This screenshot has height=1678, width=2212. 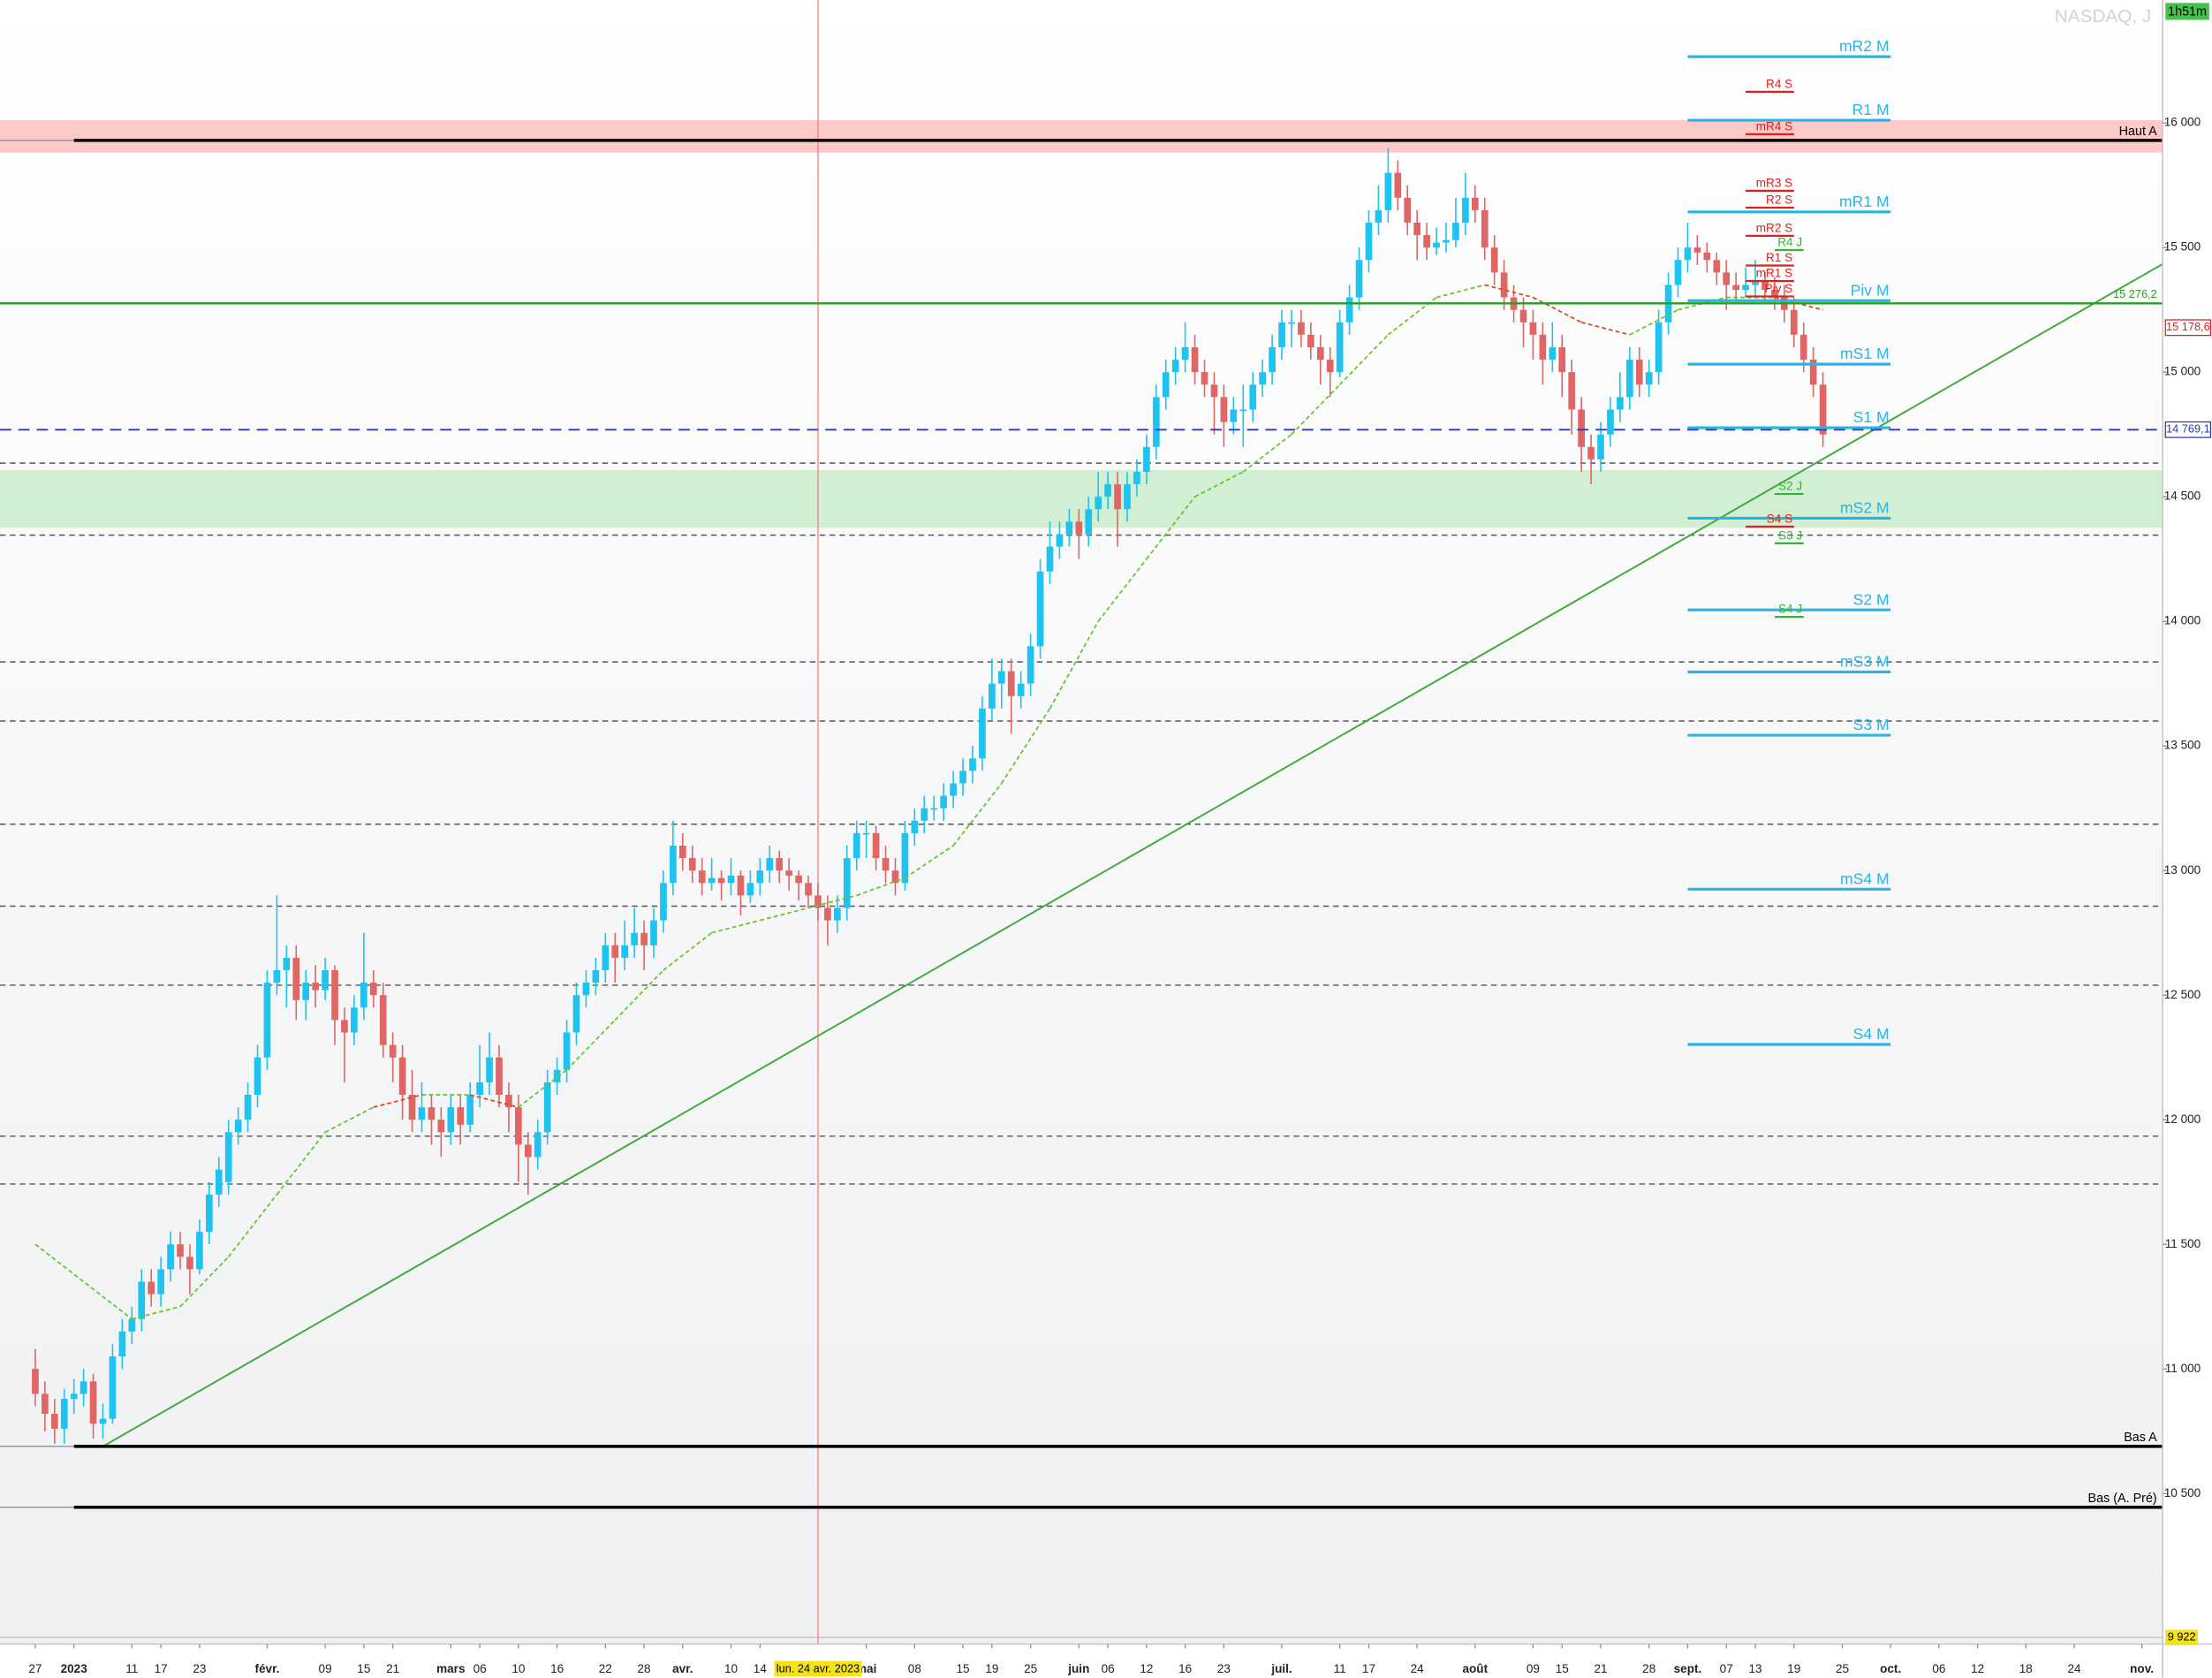 I want to click on y-tick-label: 11 500, so click(x=2183, y=1243).